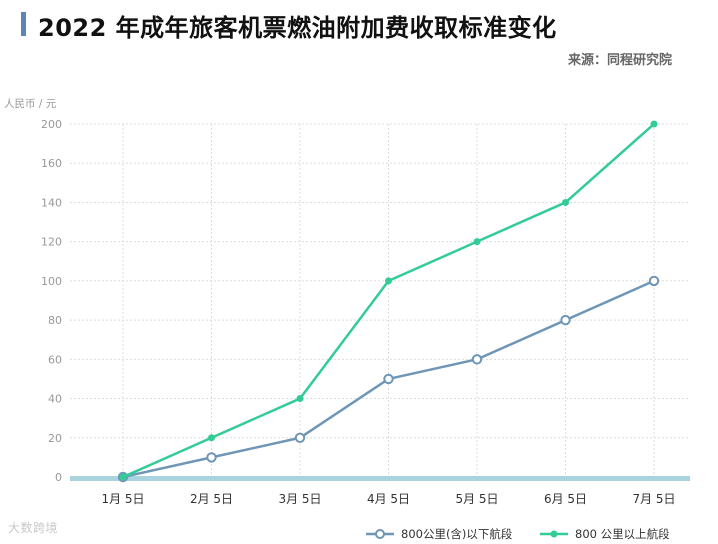  I want to click on legend-marker-hollow-icon, so click(380, 534).